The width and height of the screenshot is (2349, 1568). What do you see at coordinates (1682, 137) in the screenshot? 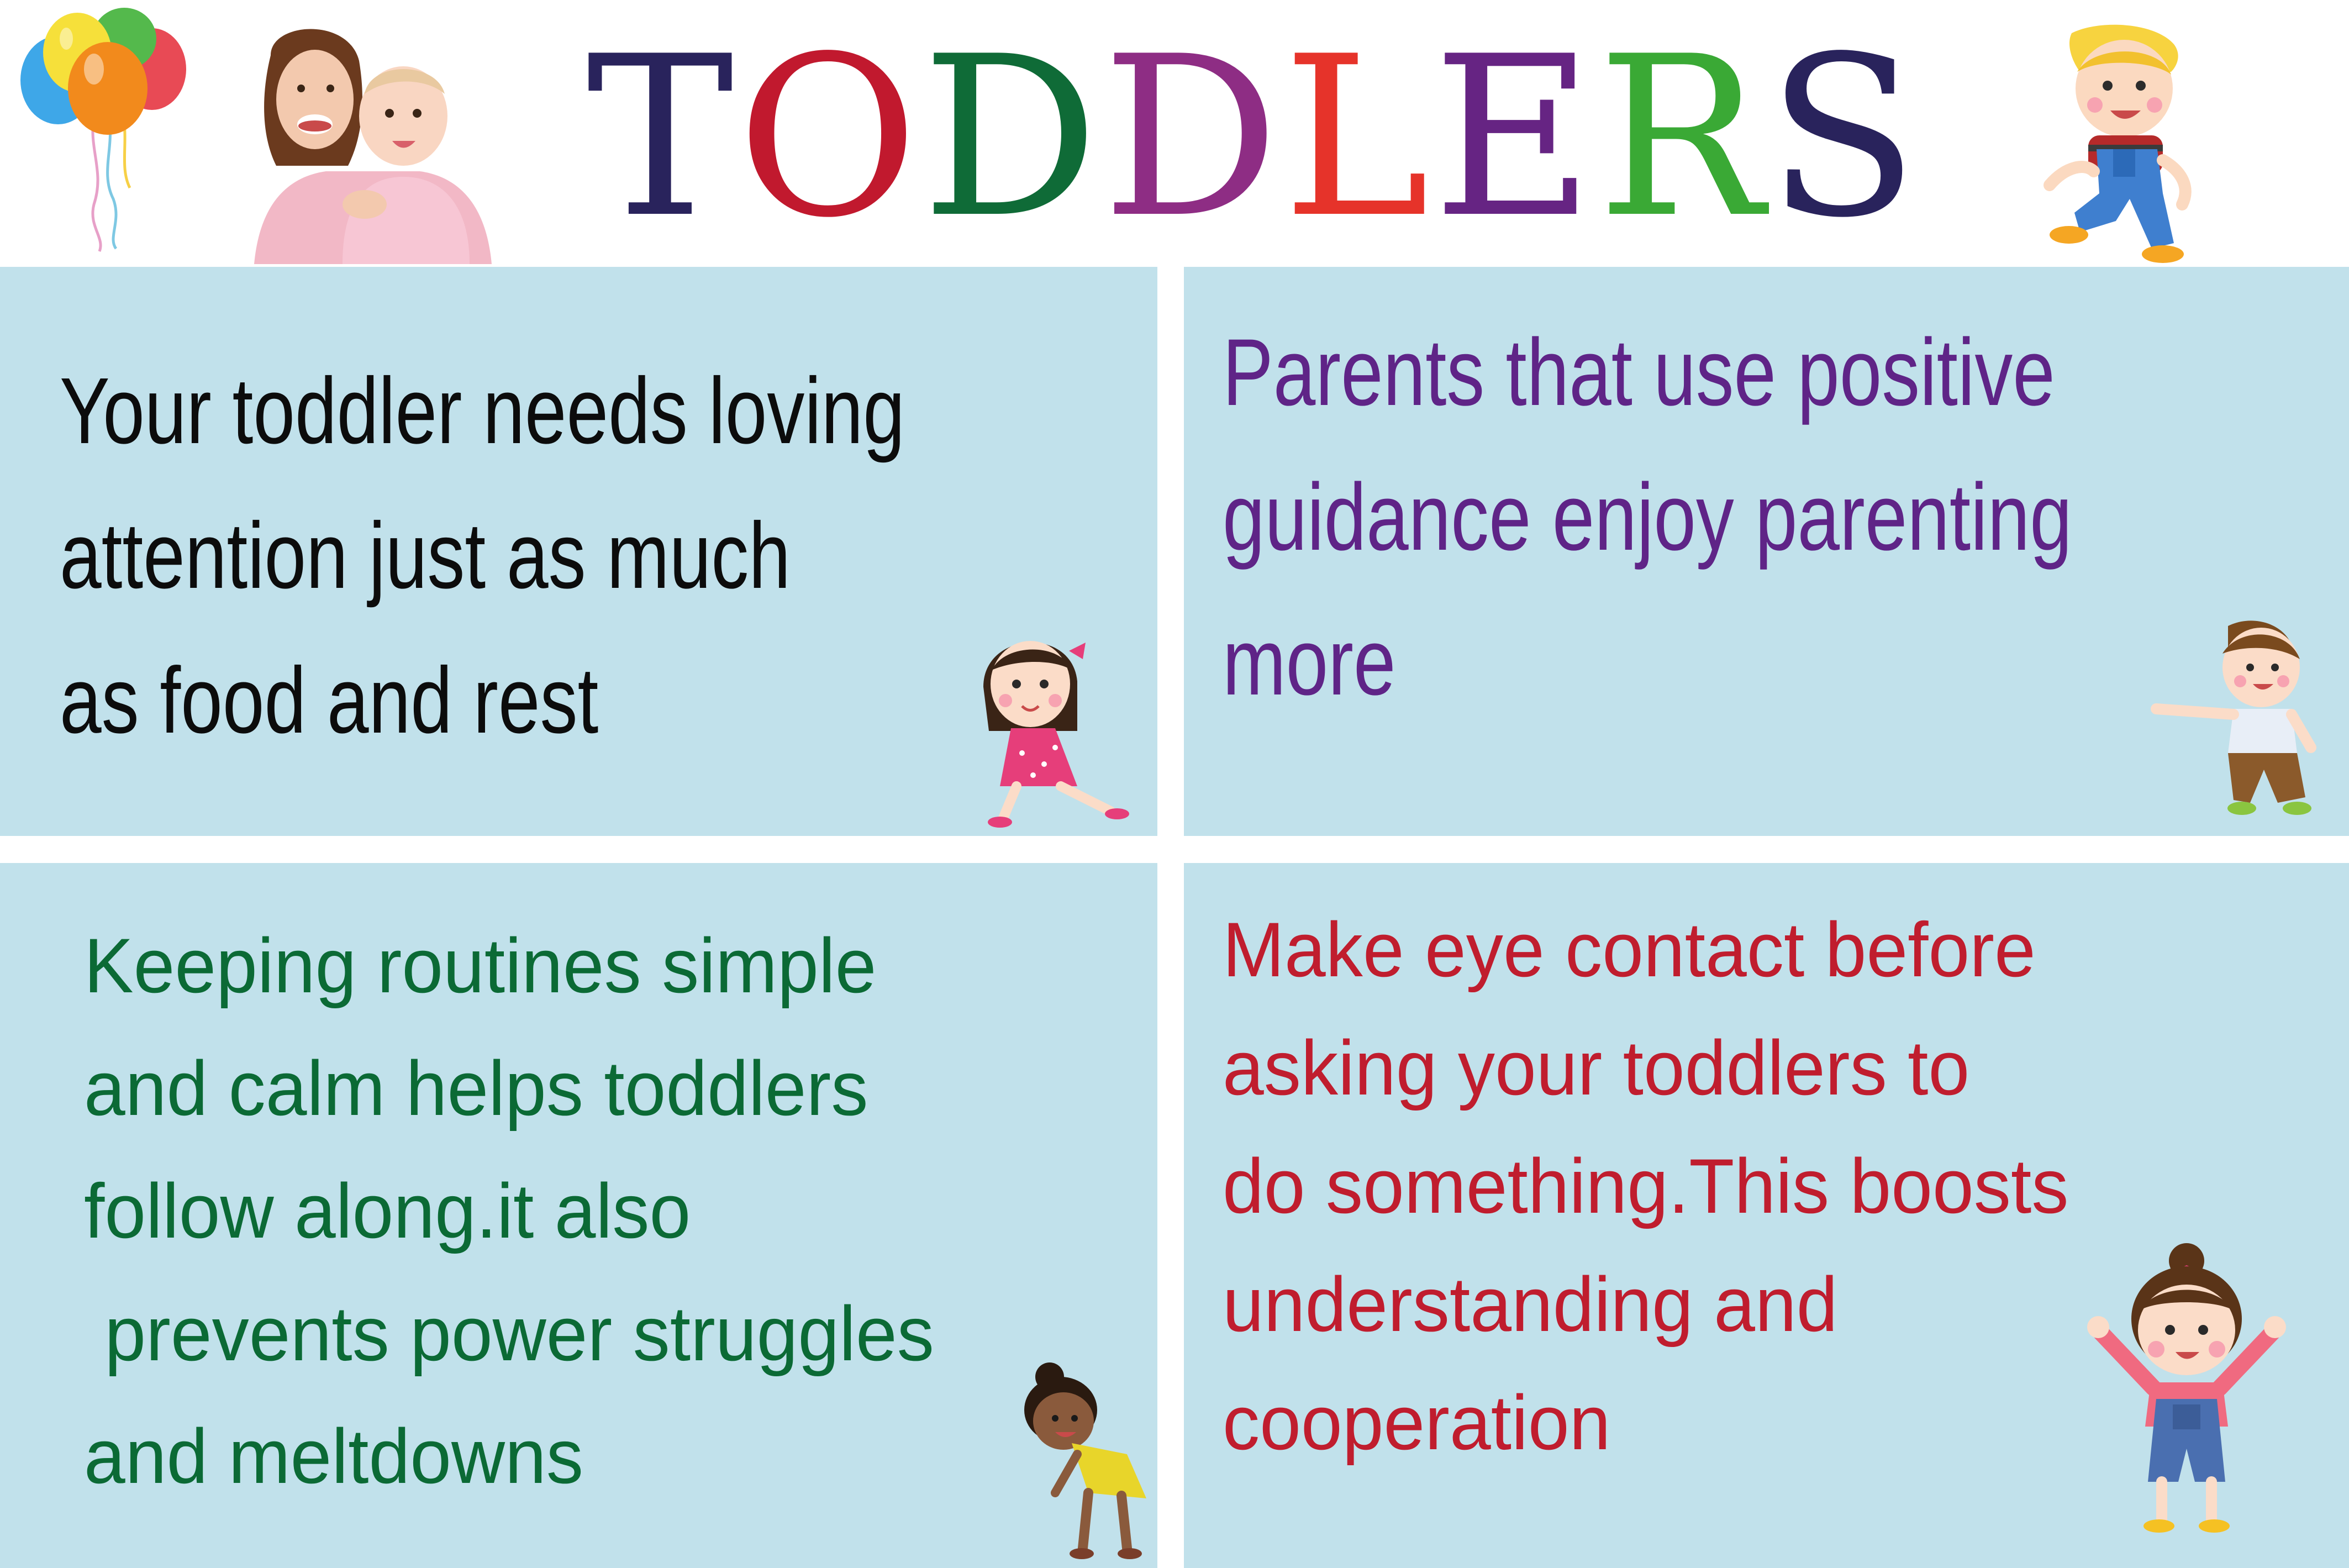
I see `title-letter: R` at bounding box center [1682, 137].